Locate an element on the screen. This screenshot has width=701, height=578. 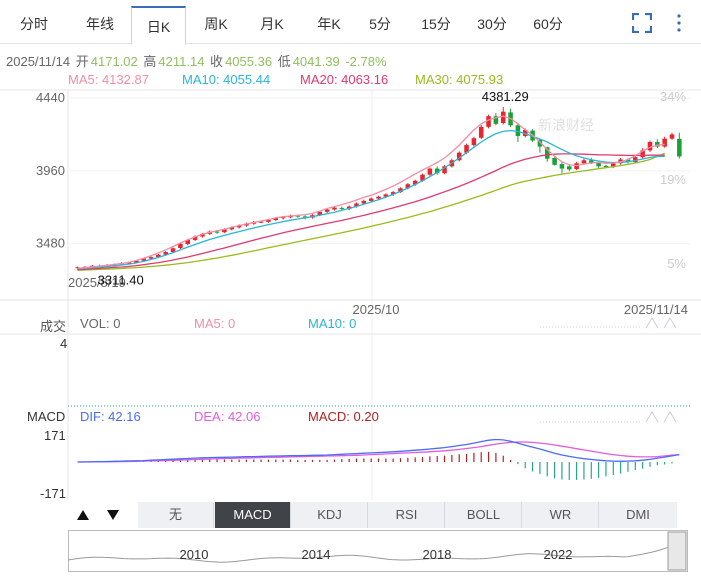
tab-yearly-k: 年K is located at coordinates (329, 24).